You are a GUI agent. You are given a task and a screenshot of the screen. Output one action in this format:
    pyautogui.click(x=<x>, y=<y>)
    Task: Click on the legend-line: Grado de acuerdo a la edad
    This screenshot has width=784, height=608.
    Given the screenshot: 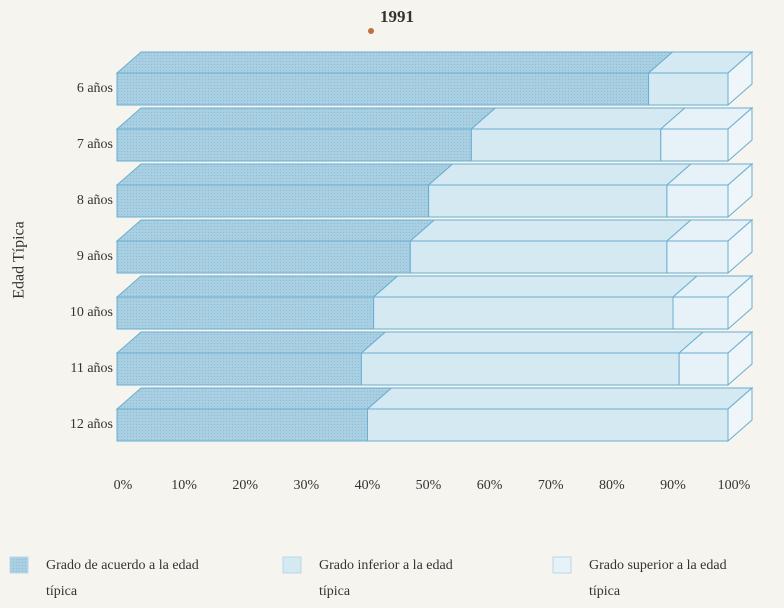 What is the action you would take?
    pyautogui.click(x=122, y=565)
    